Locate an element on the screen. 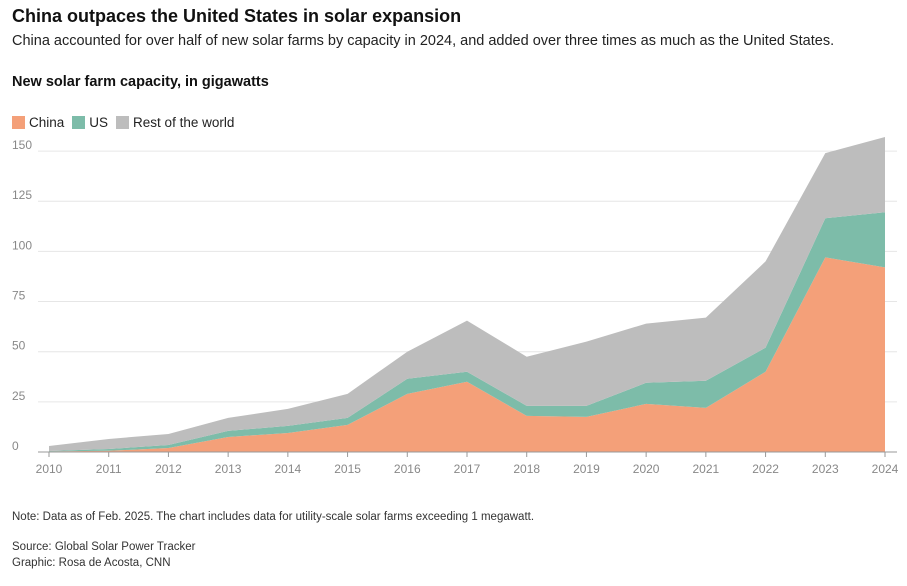 Image resolution: width=907 pixels, height=586 pixels. credit-line: Graphic: Rosa de Acosta, CNN is located at coordinates (91, 563).